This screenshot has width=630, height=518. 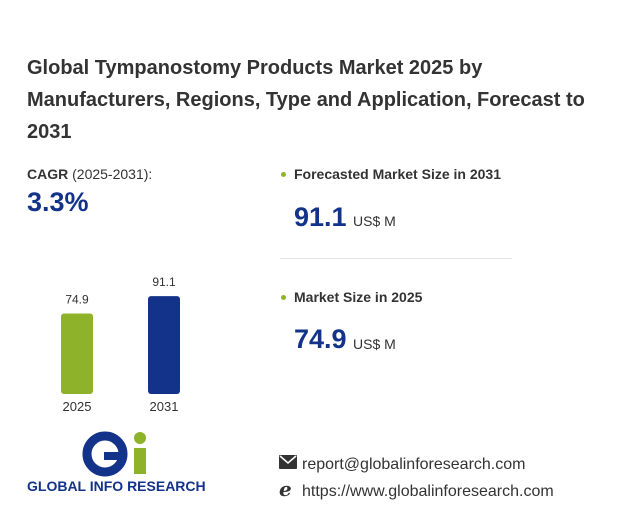 I want to click on logo-name: GLOBAL INFO RESEARCH, so click(x=116, y=486).